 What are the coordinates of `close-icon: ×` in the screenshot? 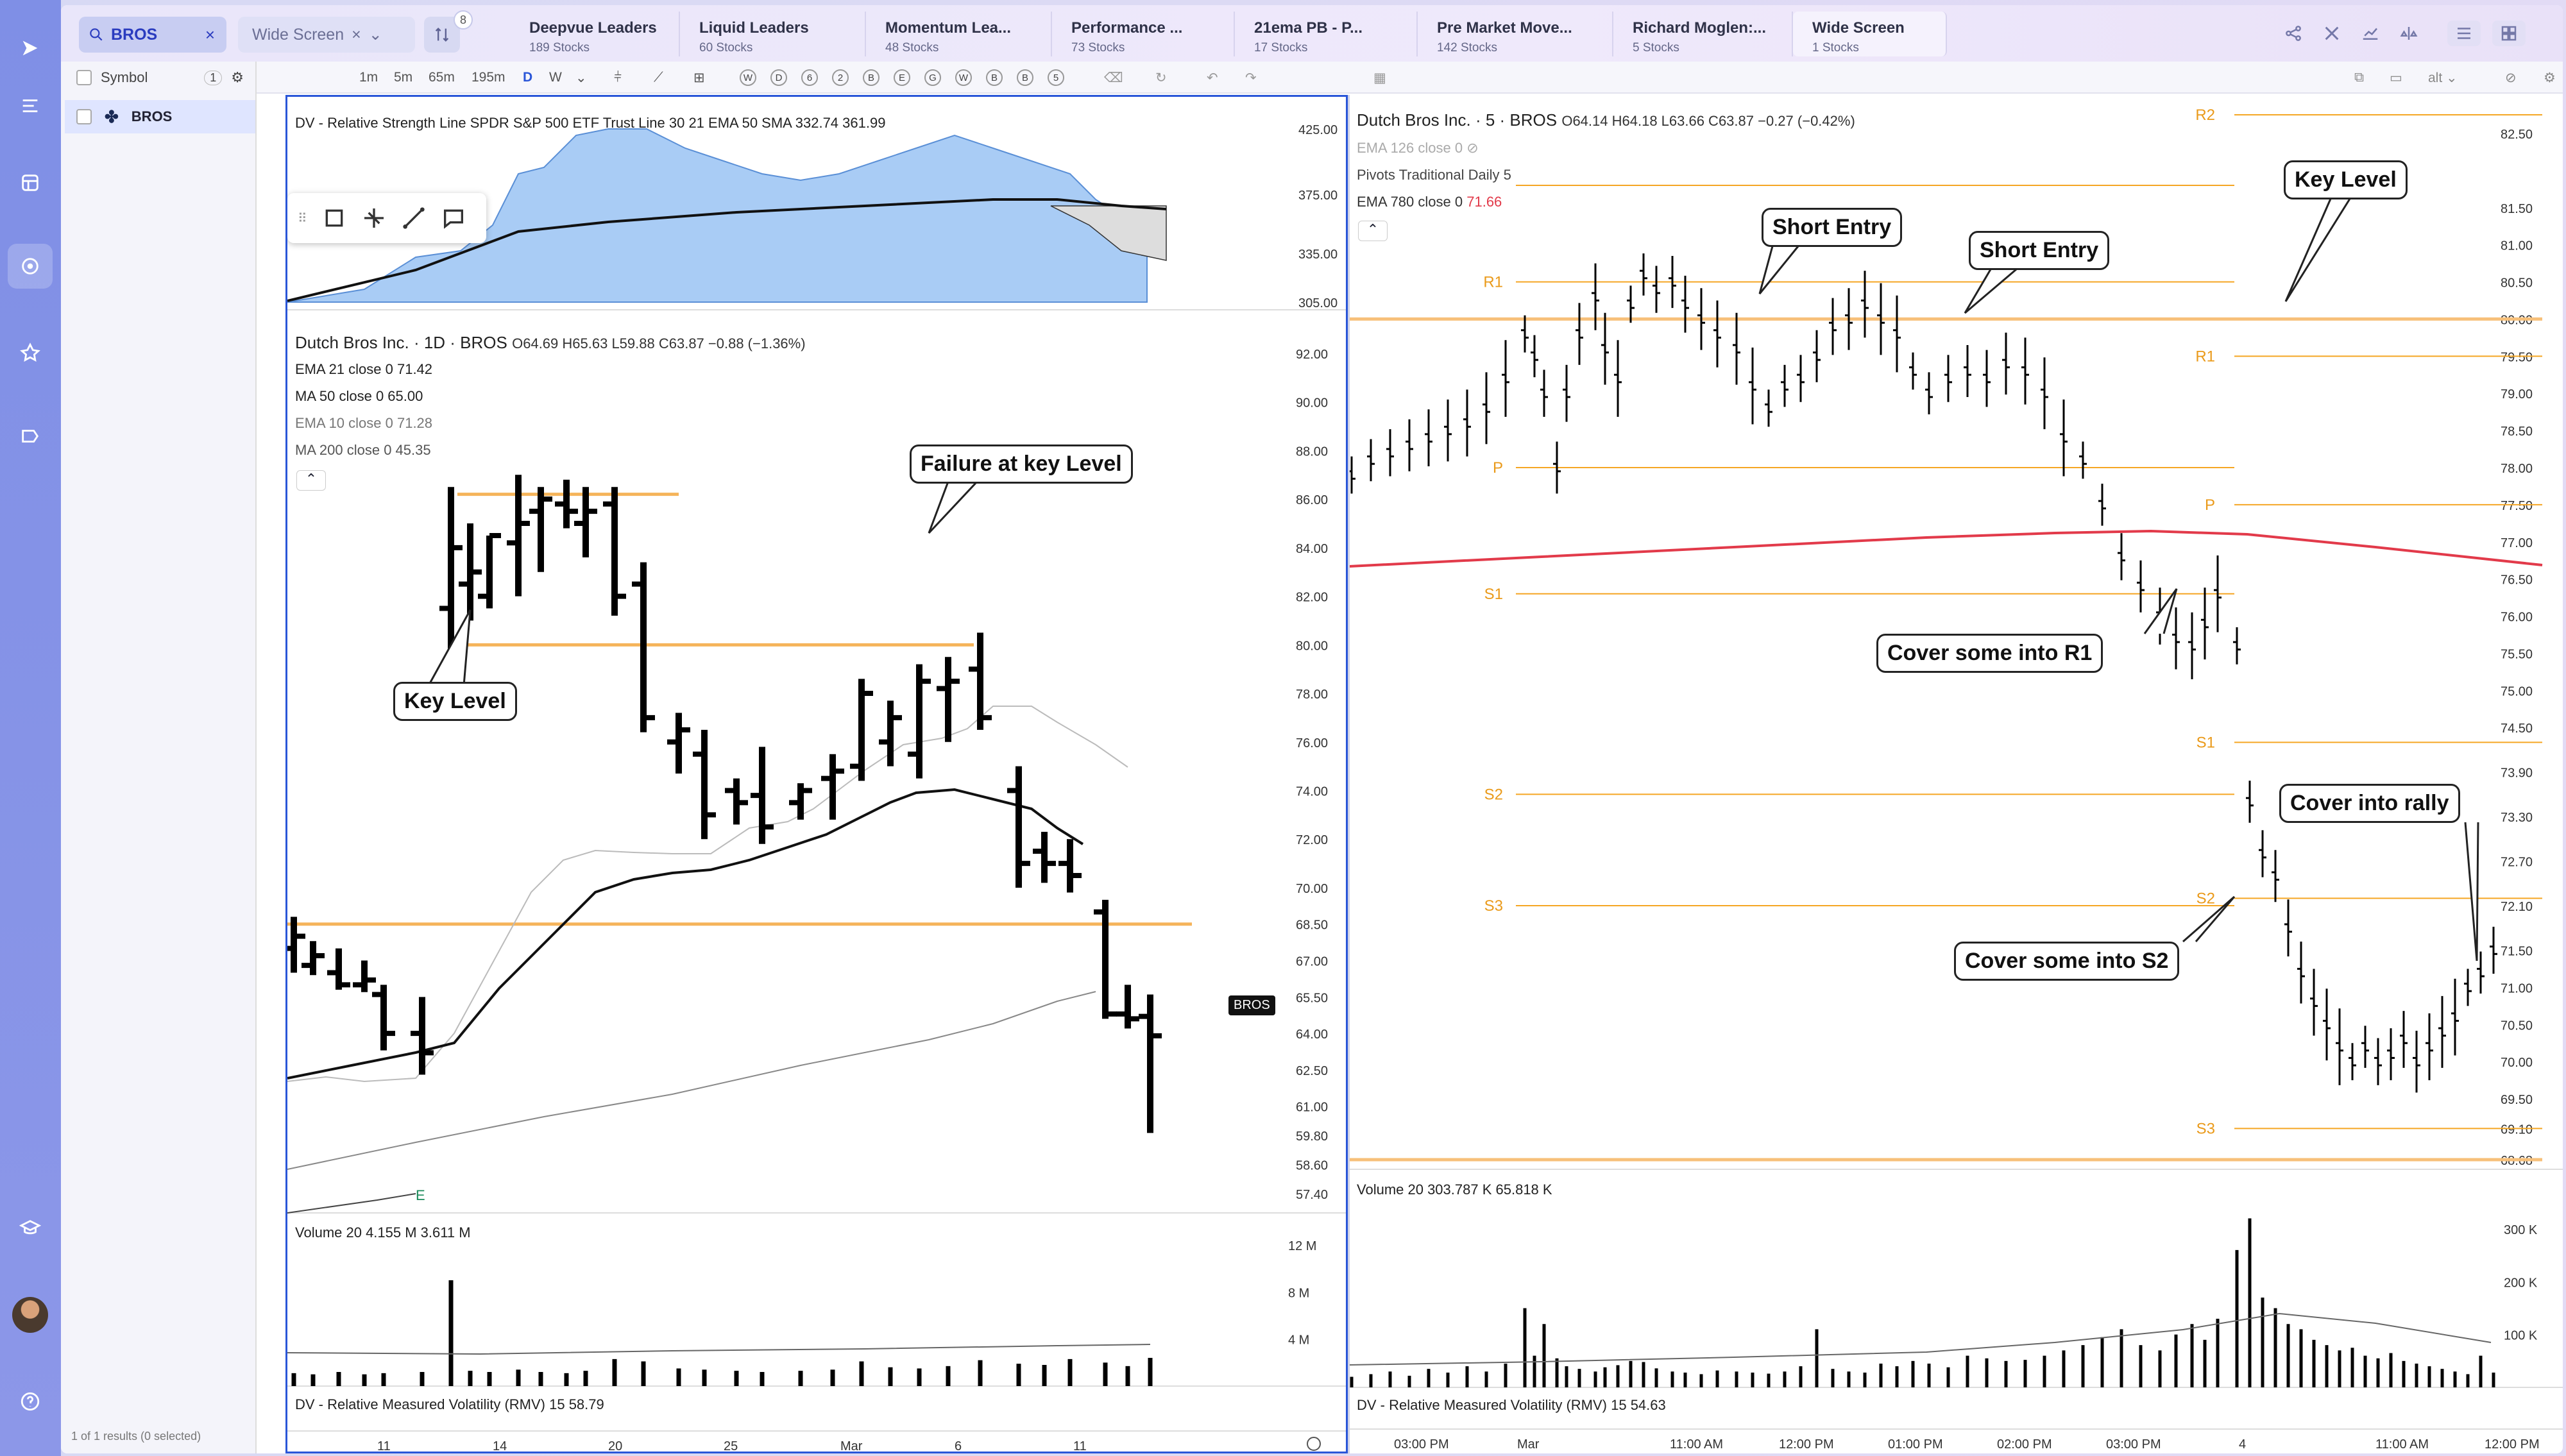 It's located at (356, 34).